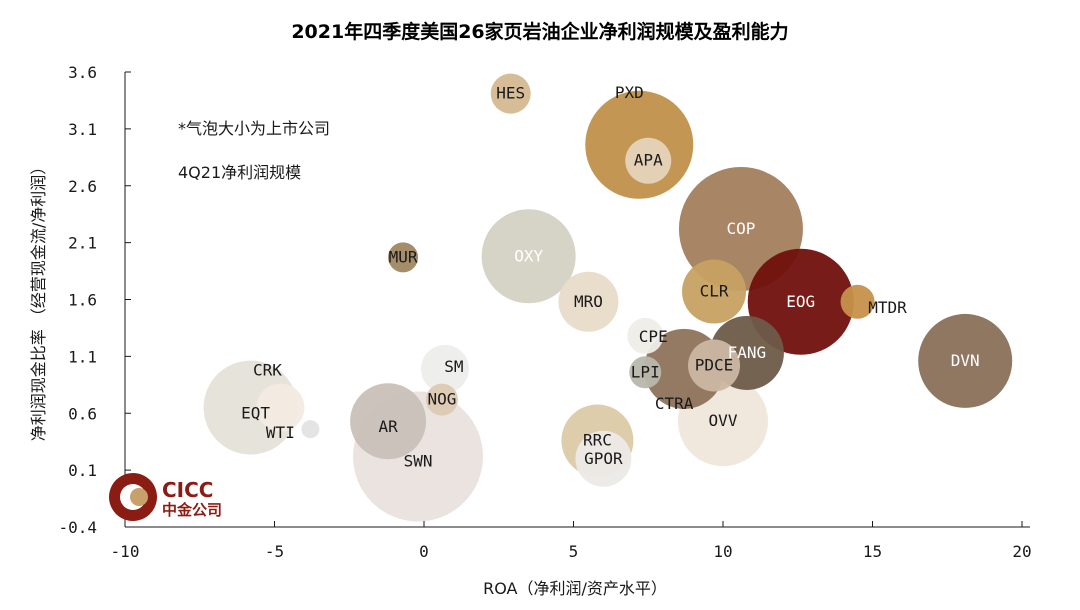  I want to click on bubble-label-ar: AR, so click(388, 426).